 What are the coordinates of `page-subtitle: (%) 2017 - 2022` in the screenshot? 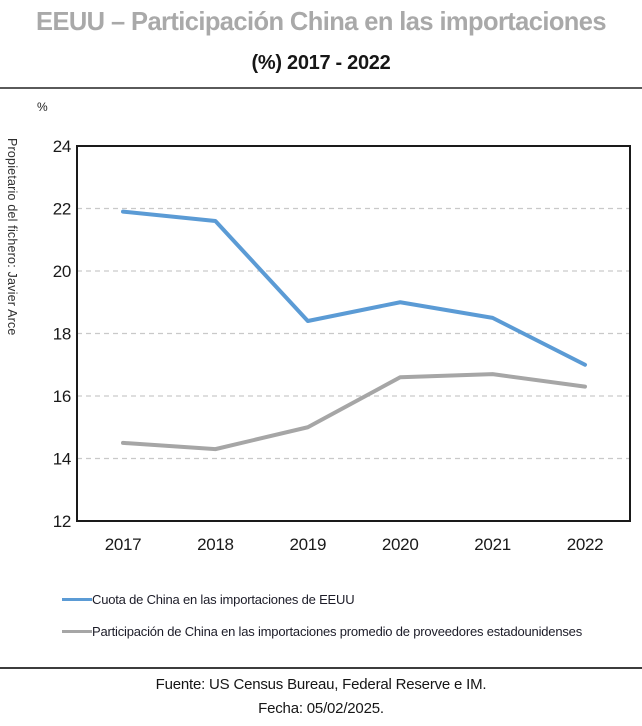 It's located at (321, 63).